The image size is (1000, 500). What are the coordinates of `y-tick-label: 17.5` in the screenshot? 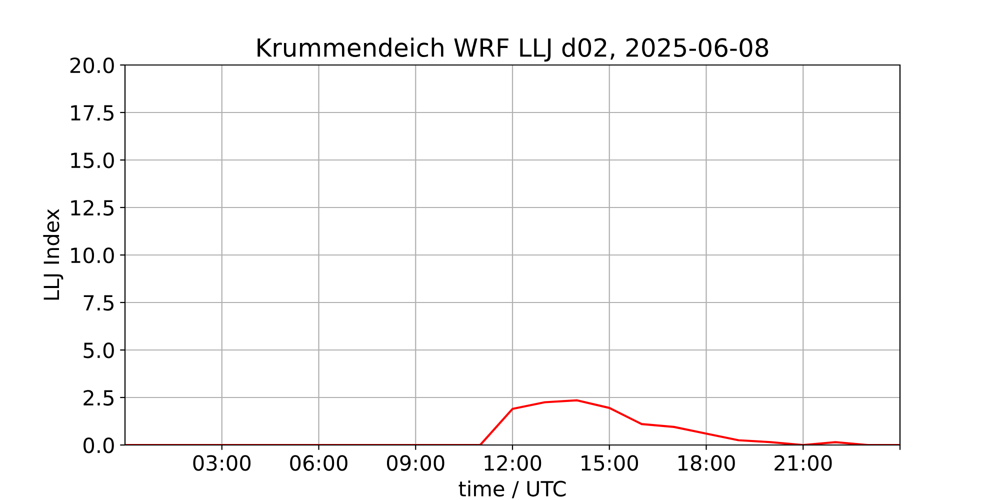 It's located at (92, 113).